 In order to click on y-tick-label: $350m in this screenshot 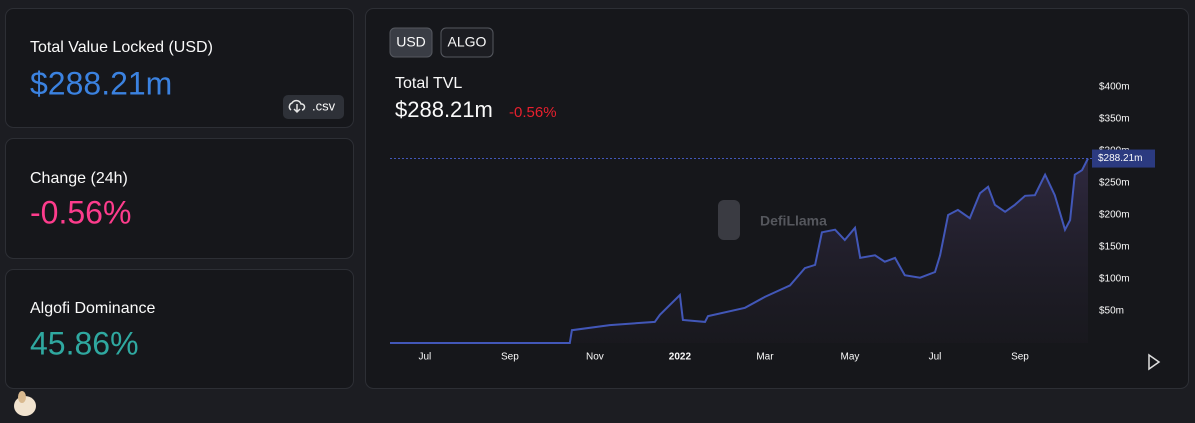, I will do `click(1114, 119)`.